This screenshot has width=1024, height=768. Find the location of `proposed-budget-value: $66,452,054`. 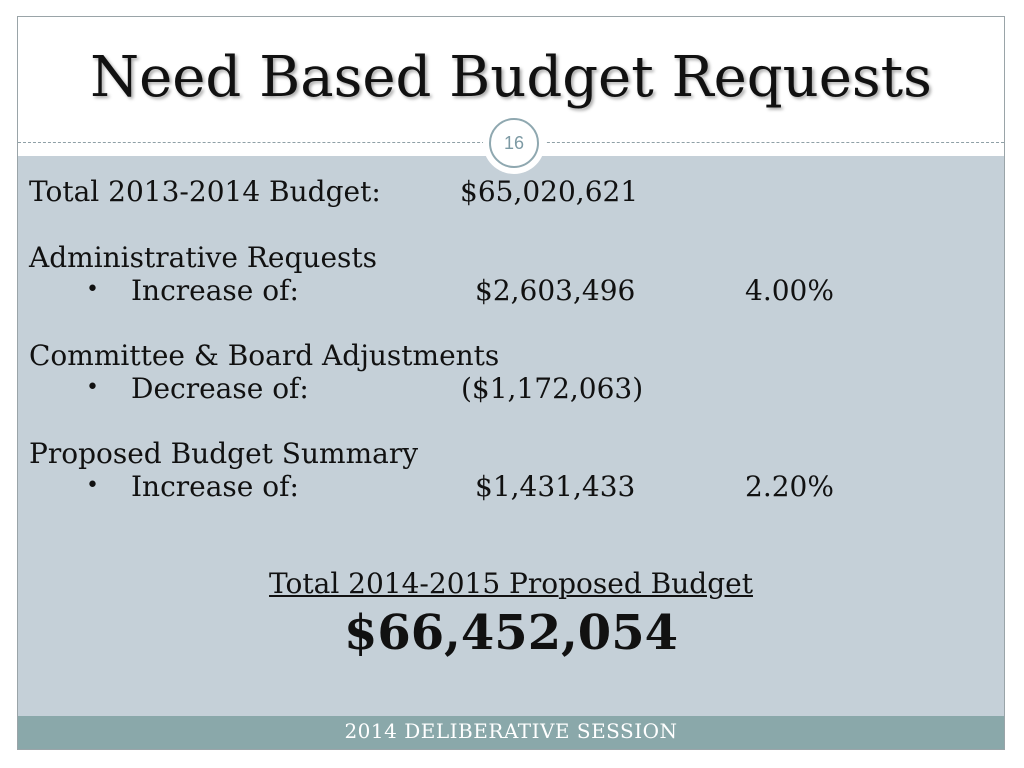

proposed-budget-value: $66,452,054 is located at coordinates (510, 633).